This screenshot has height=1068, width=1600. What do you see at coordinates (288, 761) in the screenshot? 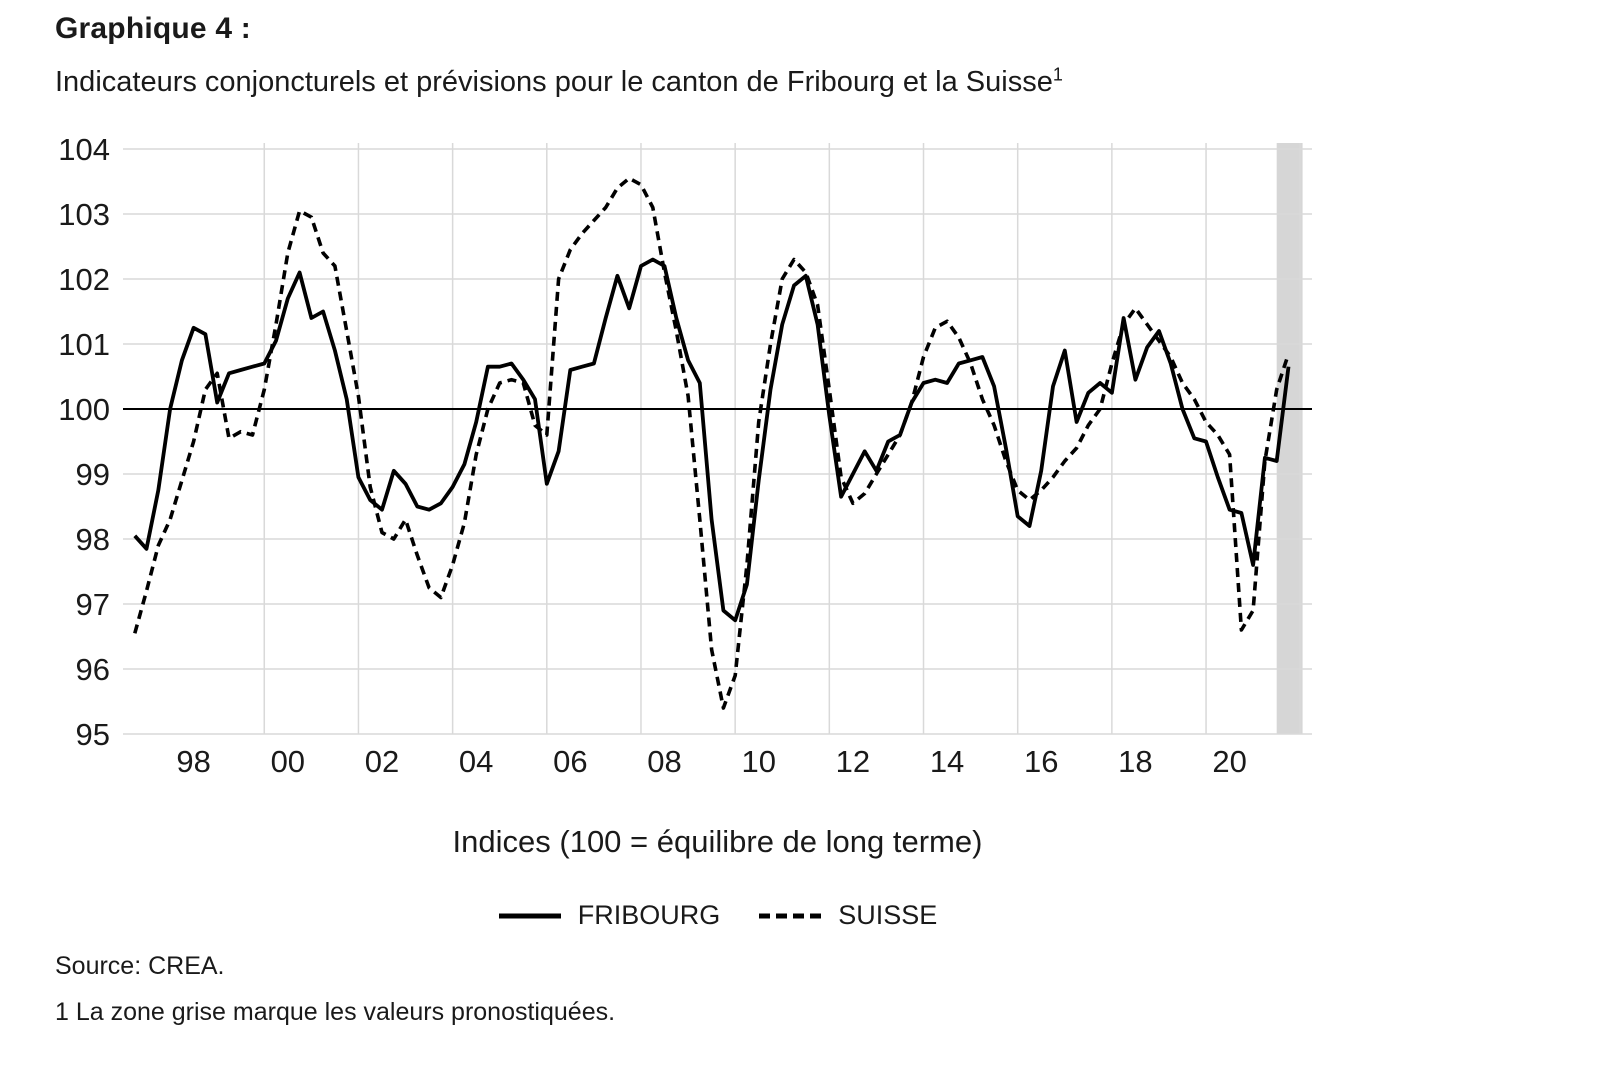
I see `x-axis-tick-label: 00` at bounding box center [288, 761].